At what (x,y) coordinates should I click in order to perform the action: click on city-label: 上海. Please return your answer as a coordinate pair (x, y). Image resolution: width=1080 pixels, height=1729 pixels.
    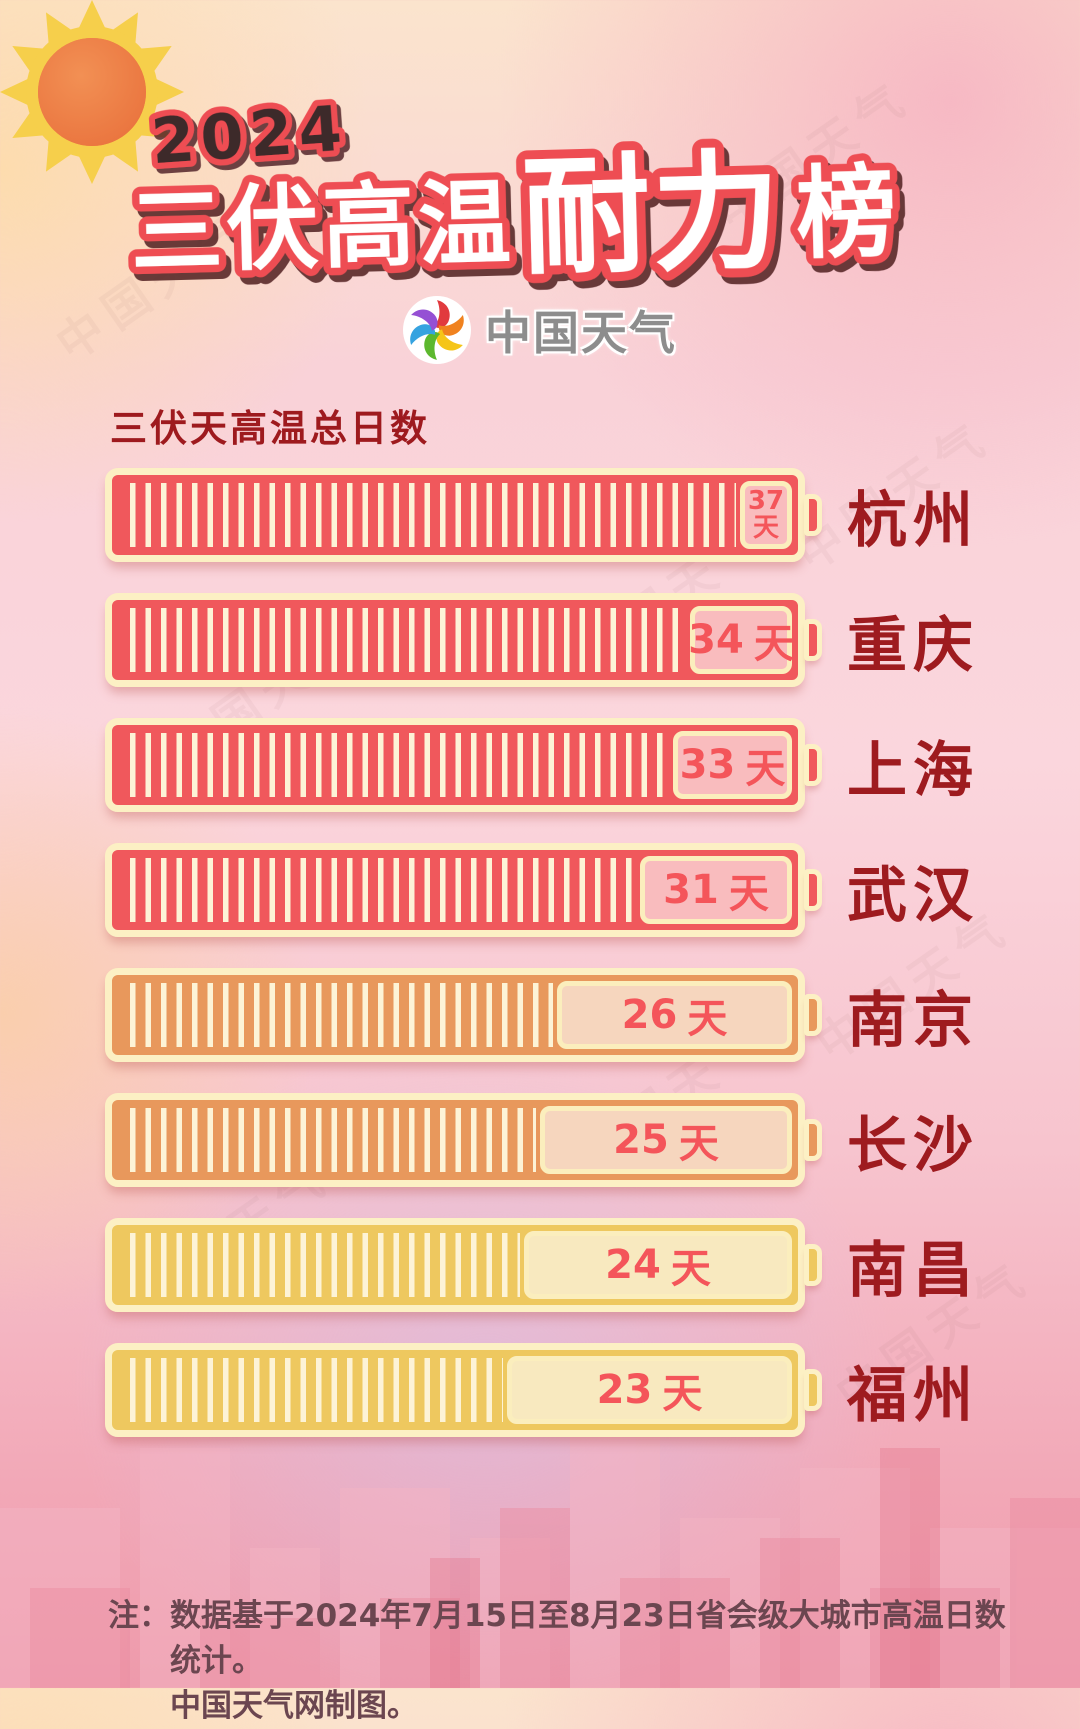
    Looking at the image, I should click on (913, 770).